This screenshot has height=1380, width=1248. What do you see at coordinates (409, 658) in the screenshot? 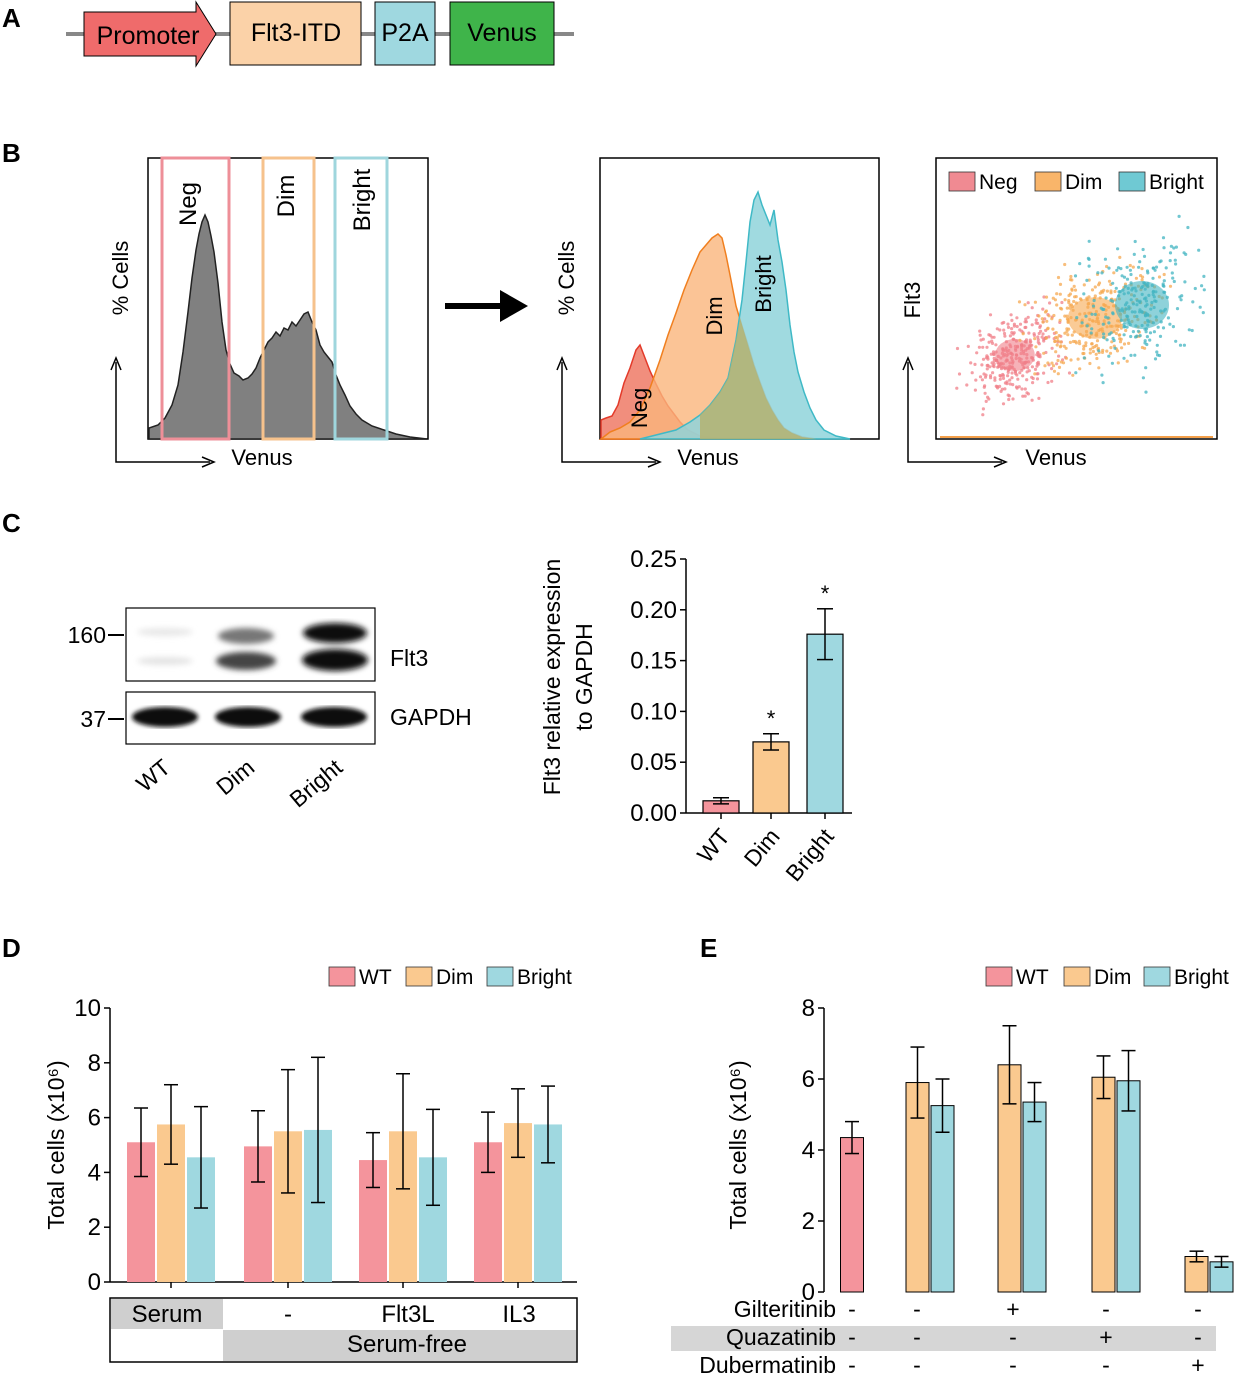
I see `band-flt3: Flt3` at bounding box center [409, 658].